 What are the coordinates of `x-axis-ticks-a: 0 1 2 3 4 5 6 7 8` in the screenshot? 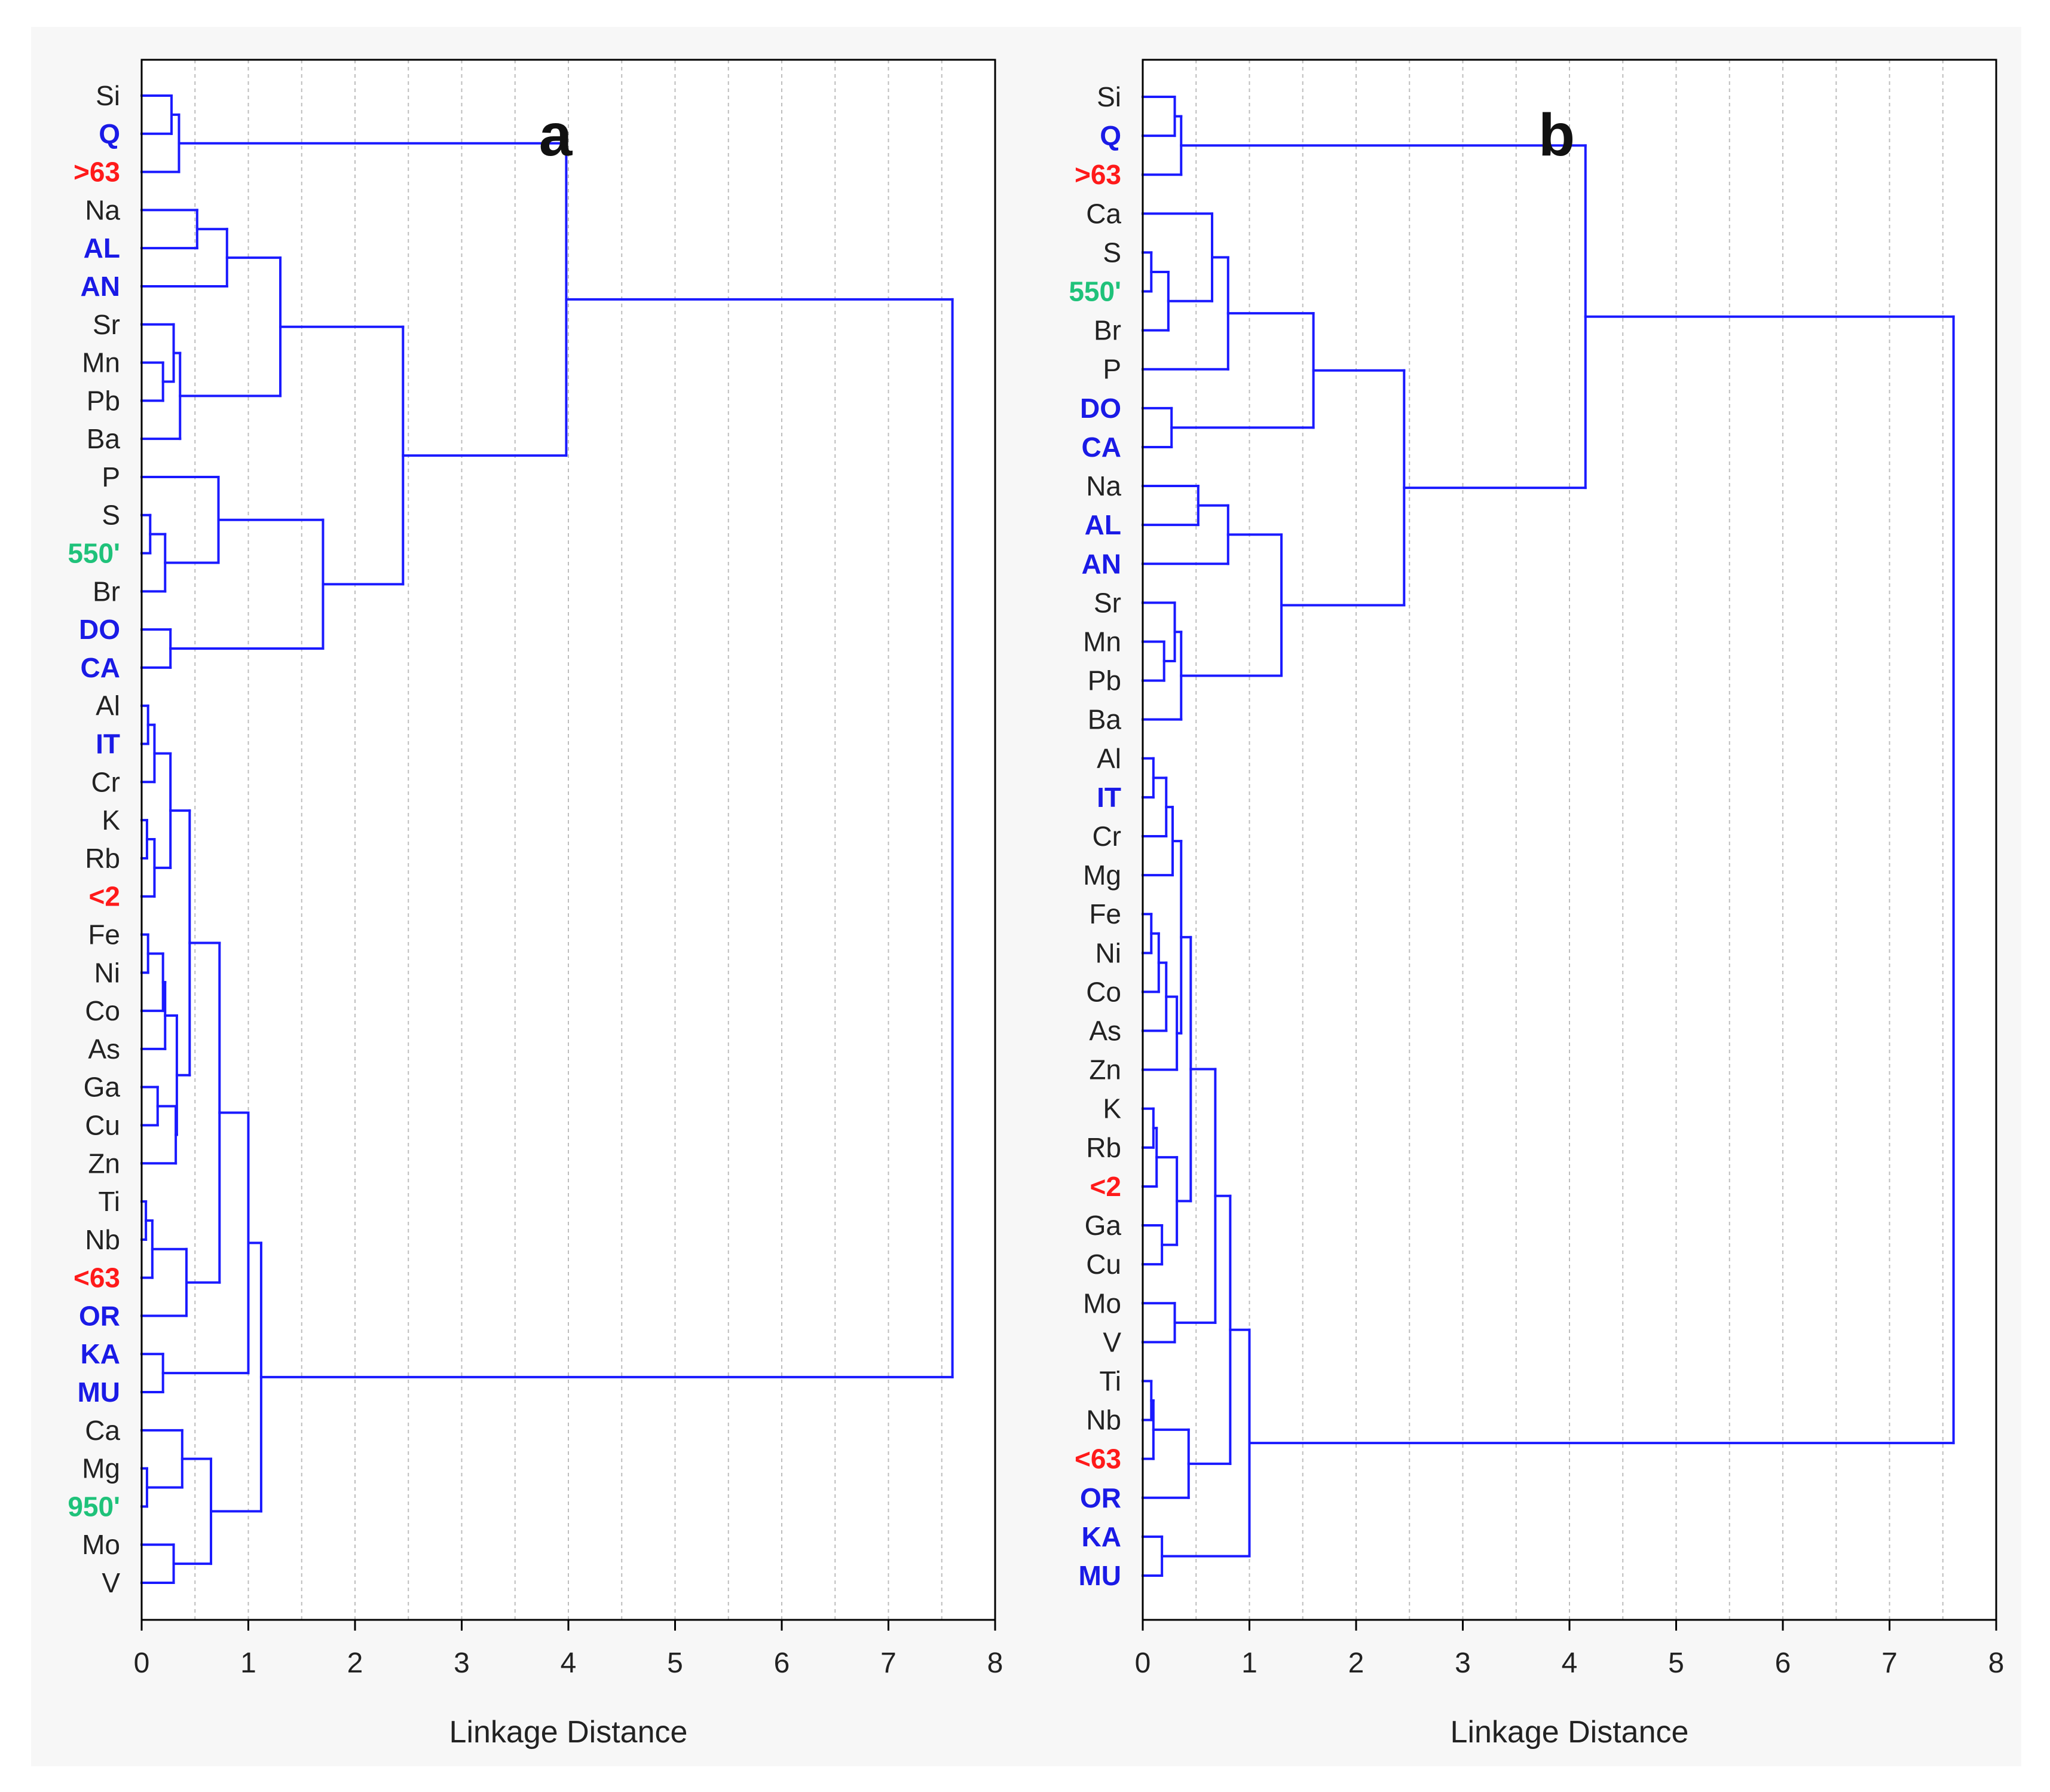 It's located at (568, 1649).